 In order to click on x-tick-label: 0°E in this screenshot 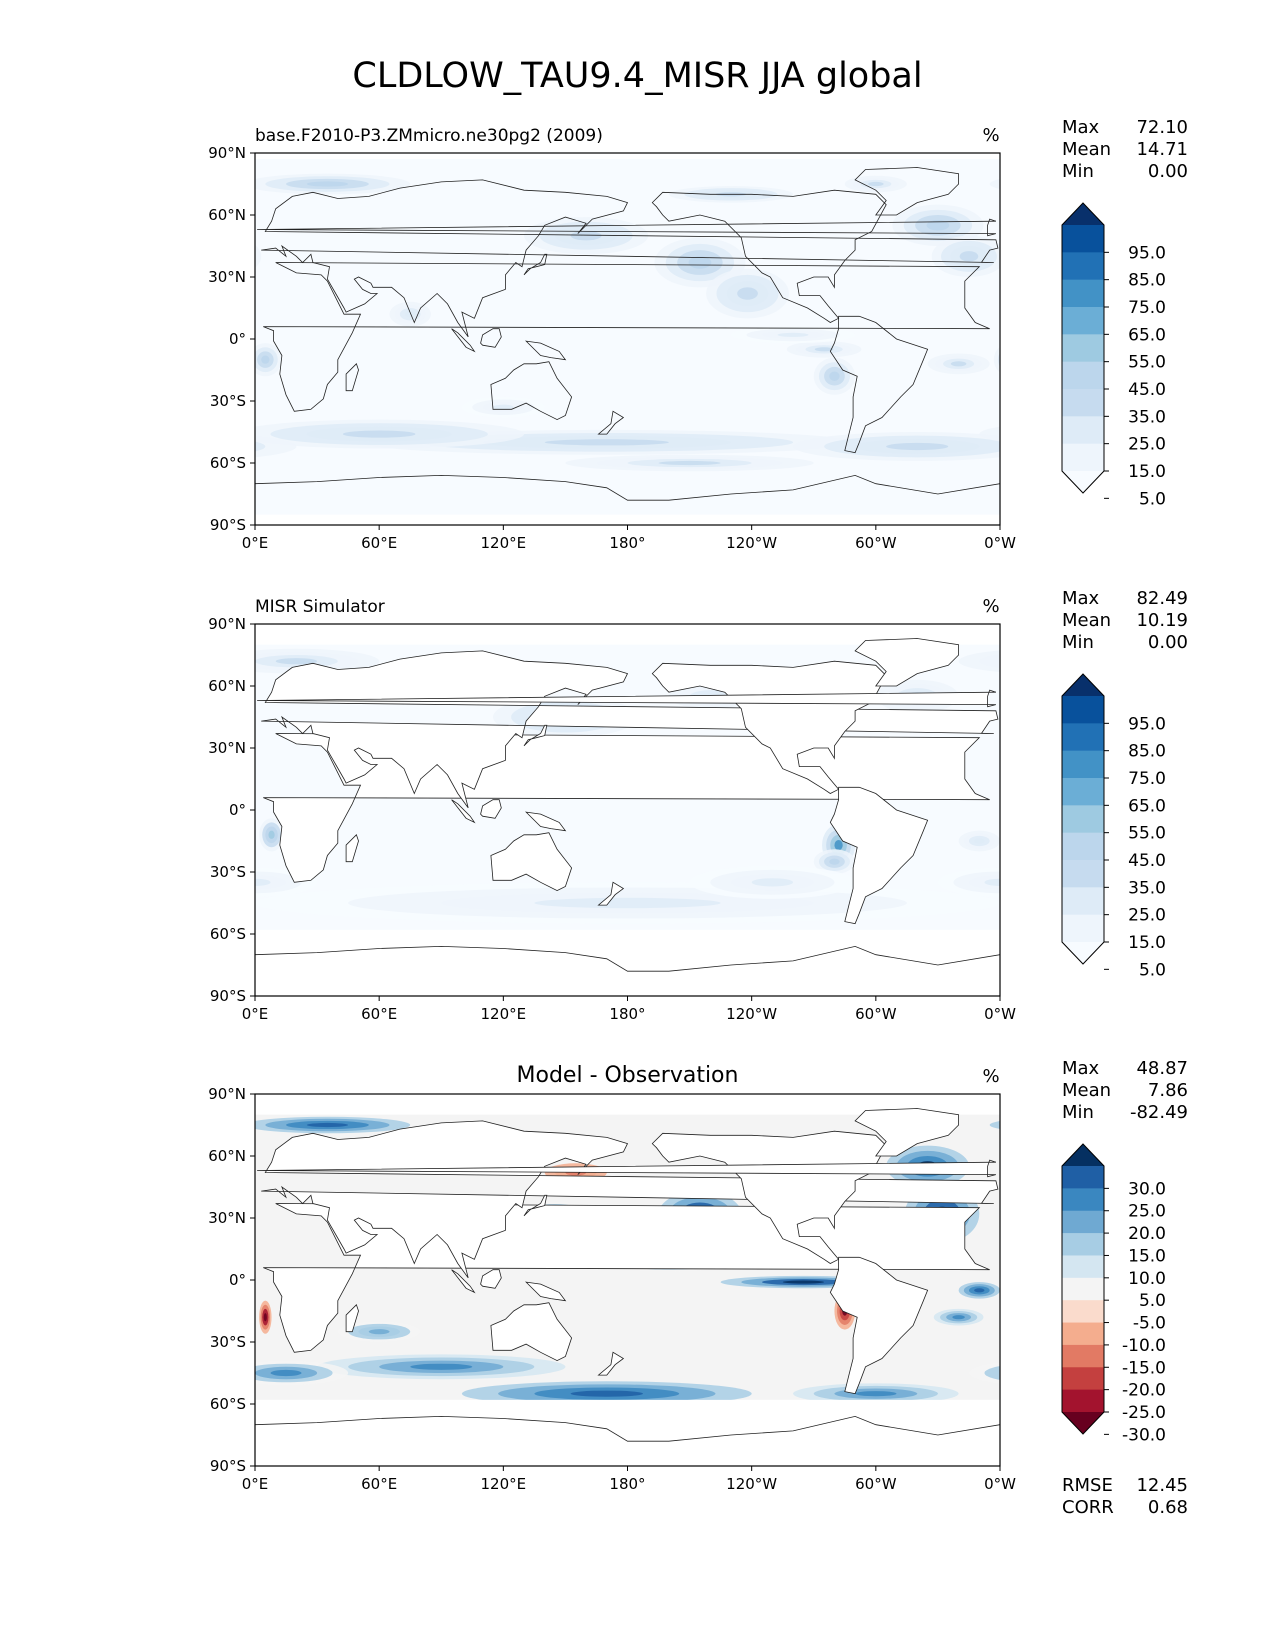, I will do `click(255, 1484)`.